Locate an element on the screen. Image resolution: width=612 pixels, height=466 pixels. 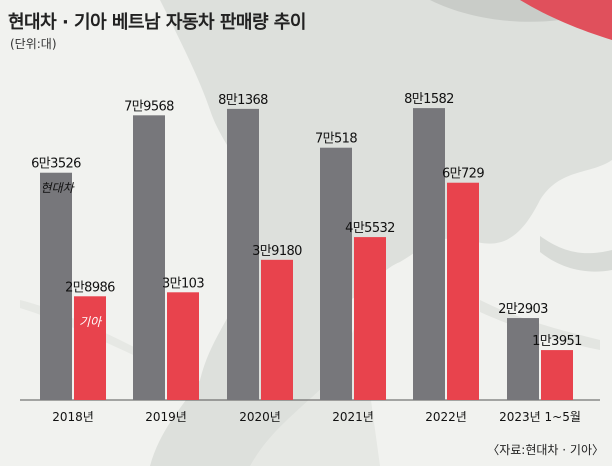
data-label-kia-1: 3만103 is located at coordinates (183, 283).